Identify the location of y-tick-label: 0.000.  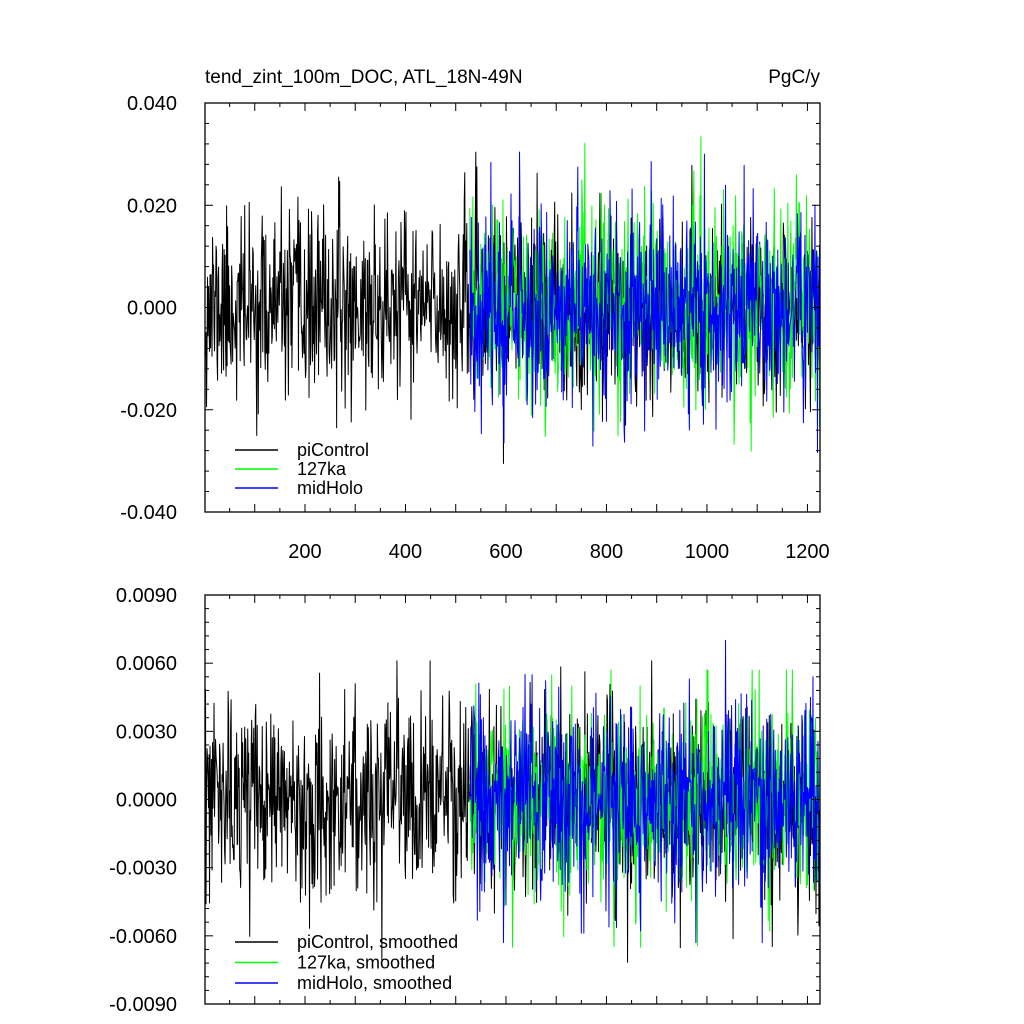
(152, 309).